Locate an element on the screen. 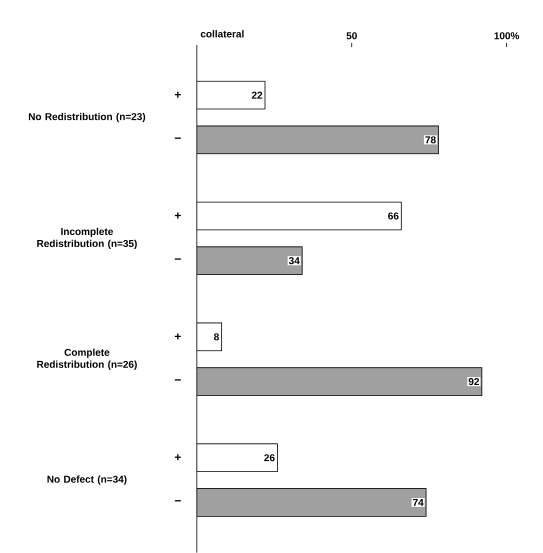  y-tick-label: Complete Redistribution (n=26) is located at coordinates (87, 359).